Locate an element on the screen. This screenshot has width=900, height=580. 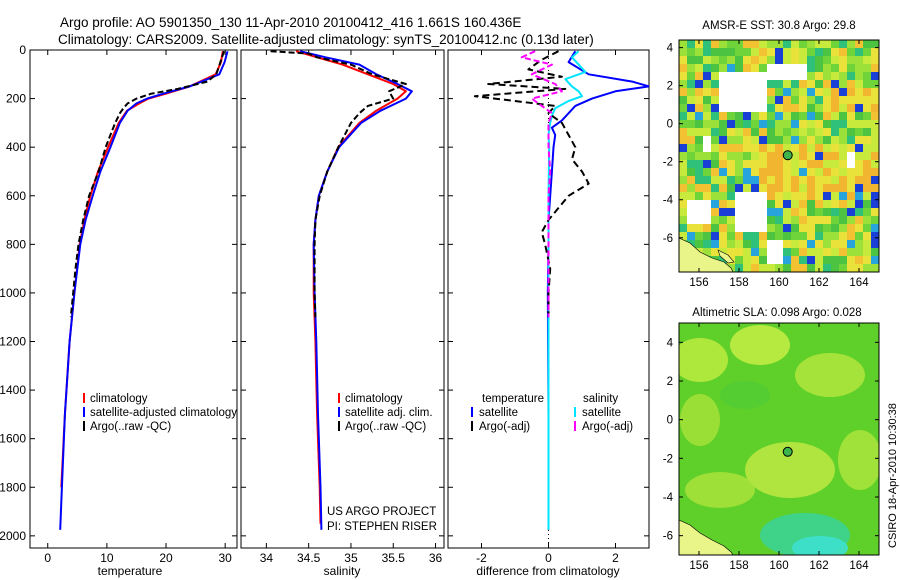
sst-land-southwest is located at coordinates (706, 254).